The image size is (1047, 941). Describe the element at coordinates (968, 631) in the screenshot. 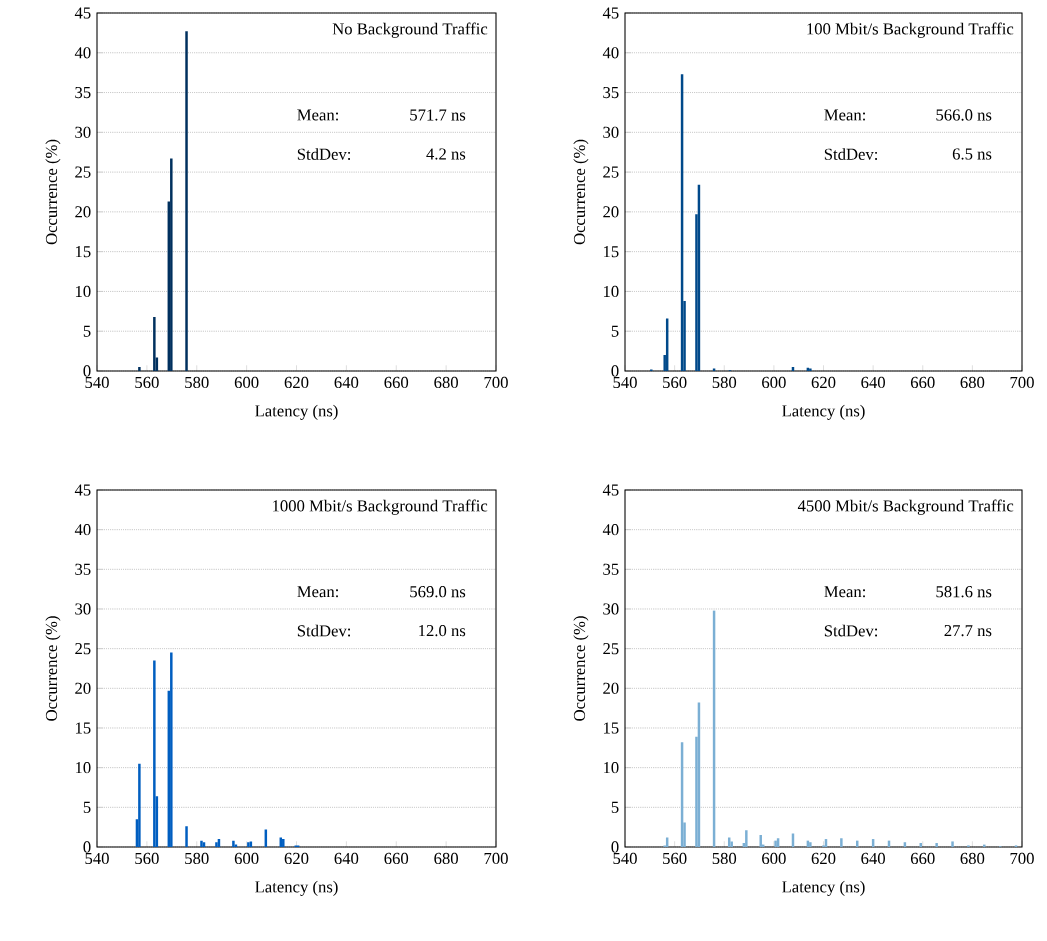

I see `annotation: 27.7 ns` at that location.